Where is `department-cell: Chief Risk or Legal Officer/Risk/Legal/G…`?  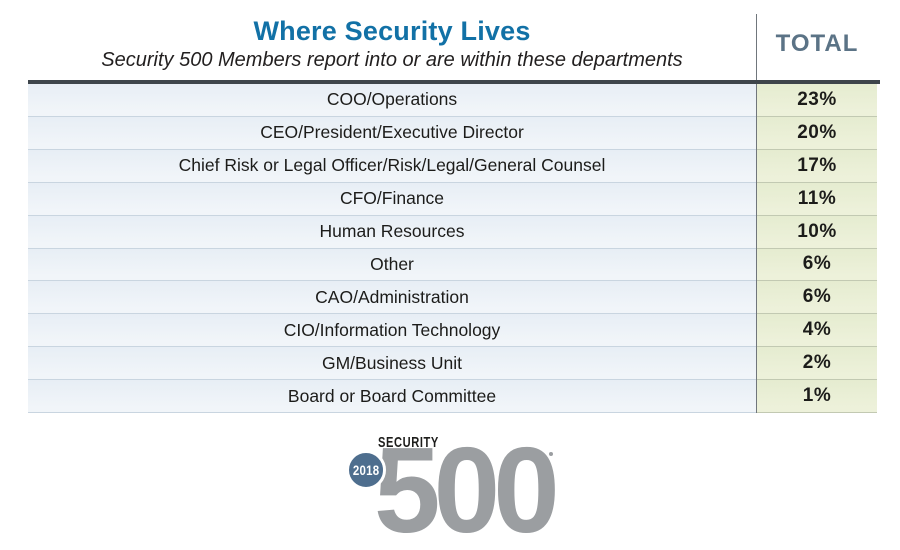 department-cell: Chief Risk or Legal Officer/Risk/Legal/G… is located at coordinates (392, 166).